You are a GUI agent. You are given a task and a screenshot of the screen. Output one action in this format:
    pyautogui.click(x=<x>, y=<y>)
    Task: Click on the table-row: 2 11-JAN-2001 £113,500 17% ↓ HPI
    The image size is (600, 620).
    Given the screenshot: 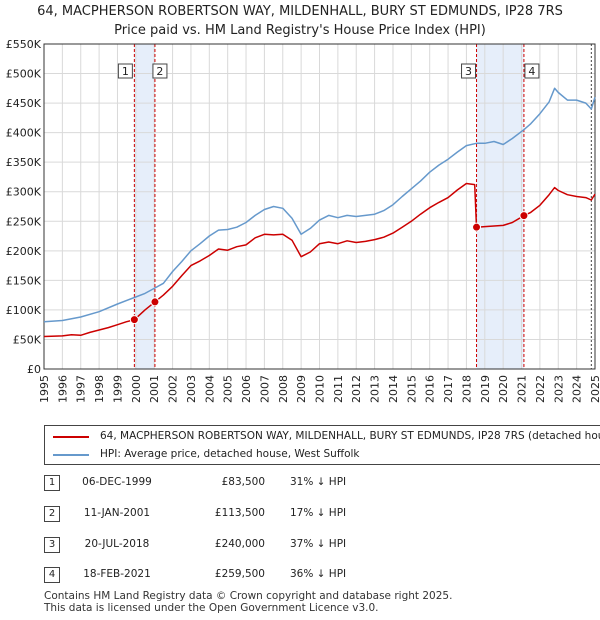 What is the action you would take?
    pyautogui.click(x=300, y=516)
    